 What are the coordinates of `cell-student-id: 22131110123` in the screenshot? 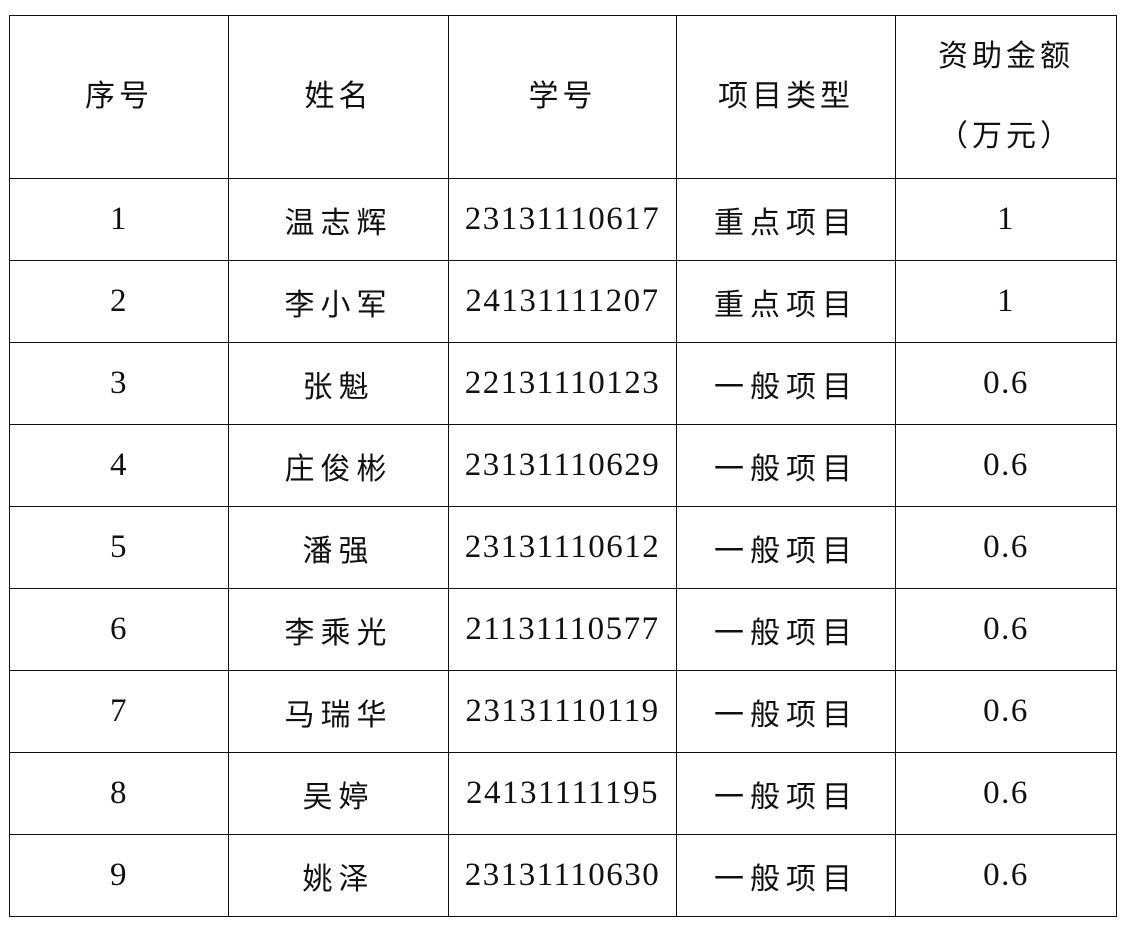 It's located at (562, 383).